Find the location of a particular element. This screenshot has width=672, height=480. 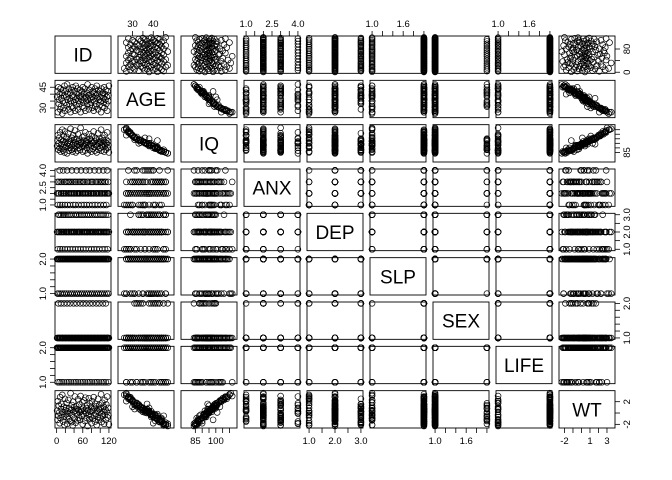

tick-label: 1.6 is located at coordinates (403, 24).